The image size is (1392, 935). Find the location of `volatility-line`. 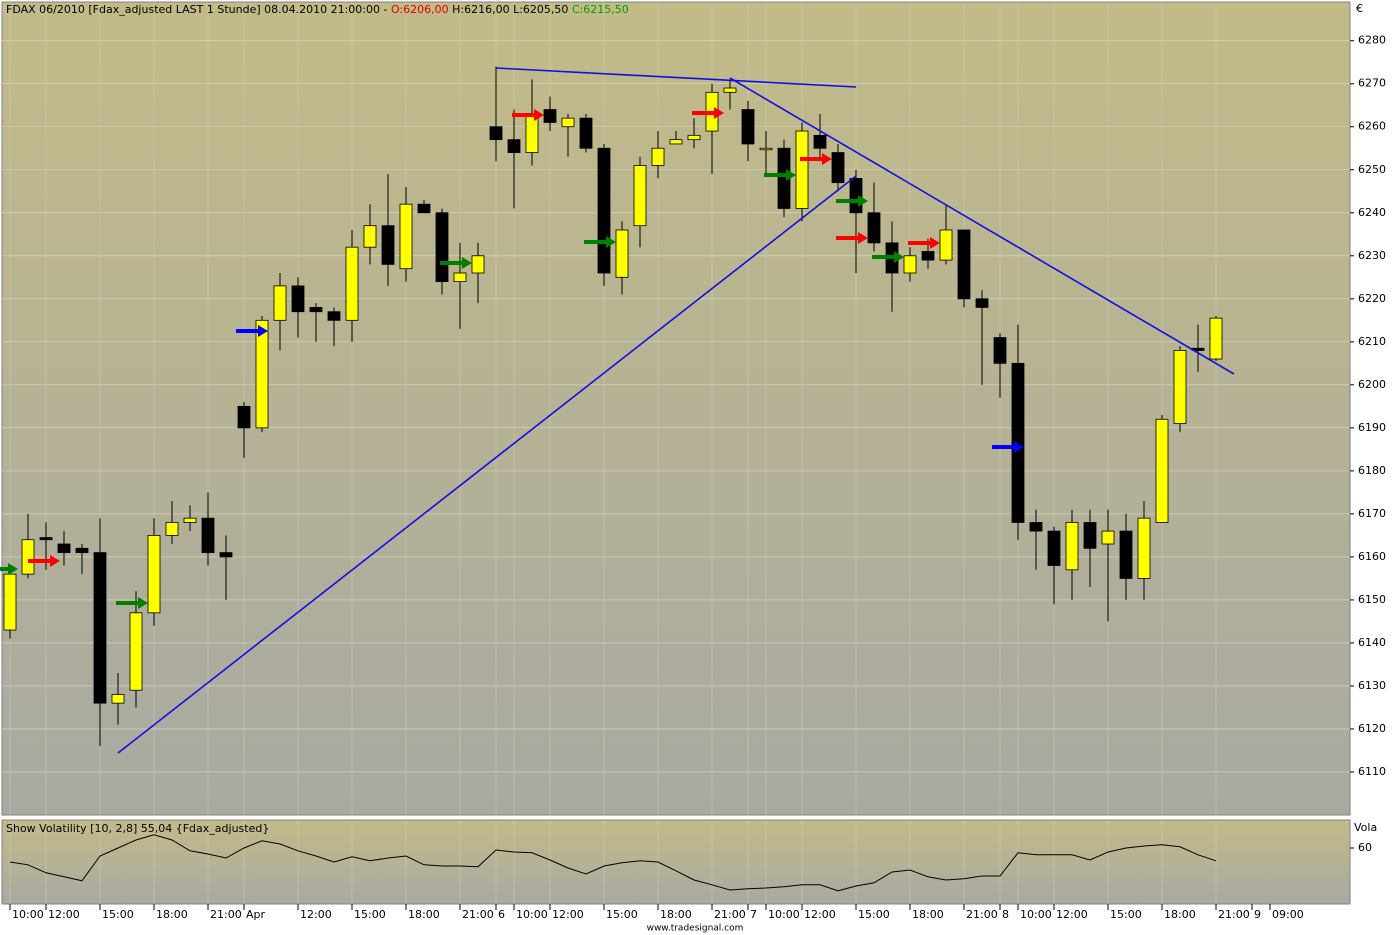

volatility-line is located at coordinates (613, 863).